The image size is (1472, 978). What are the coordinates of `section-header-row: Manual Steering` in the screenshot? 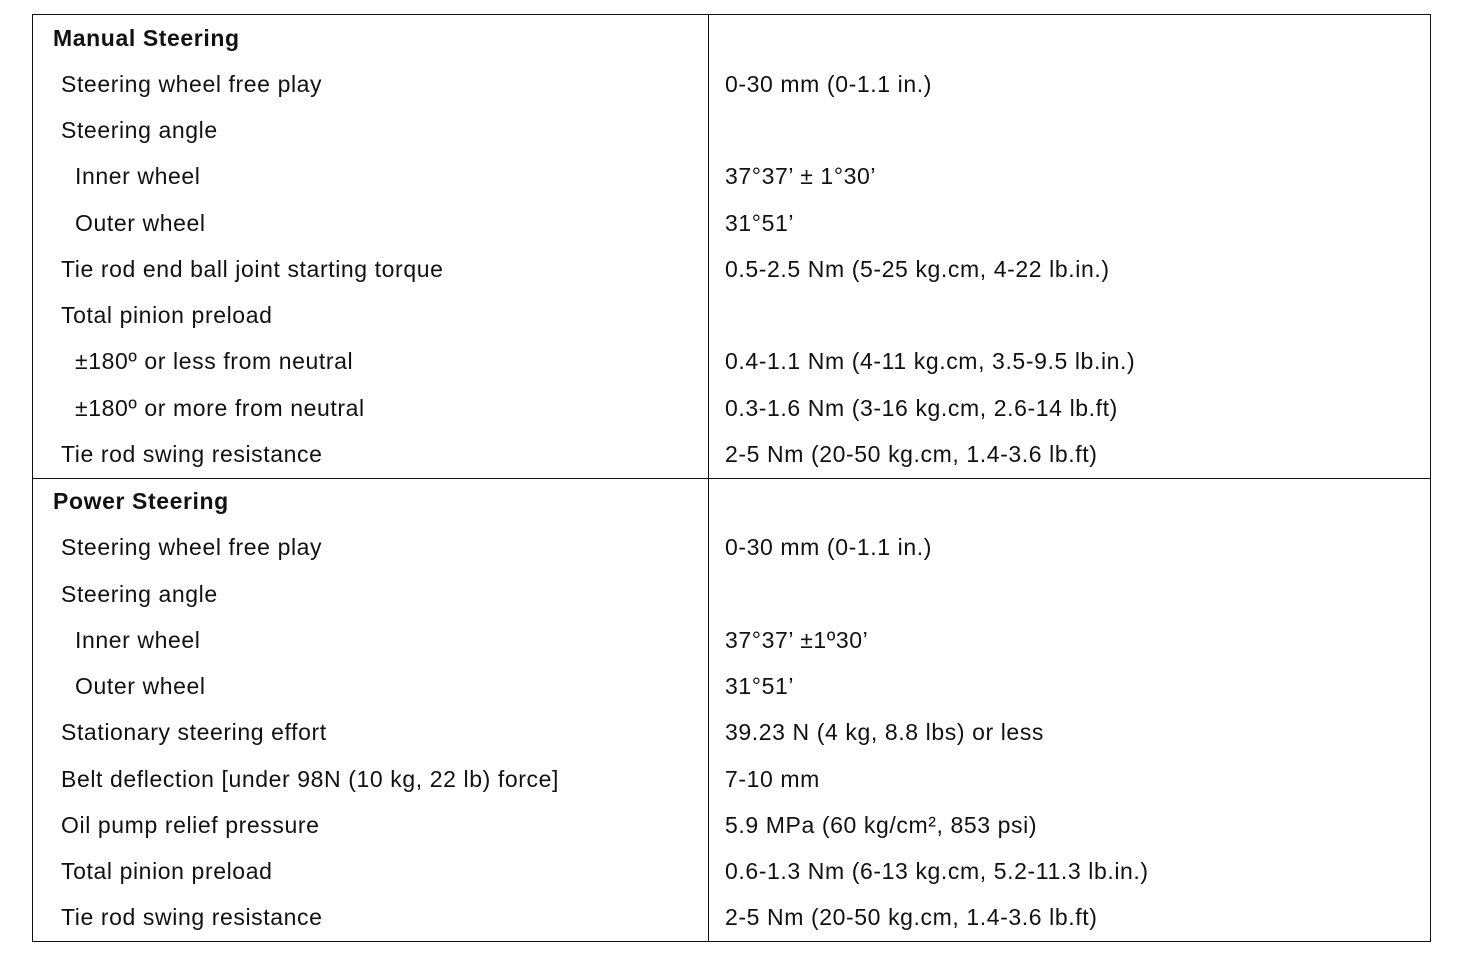 It's located at (731, 38).